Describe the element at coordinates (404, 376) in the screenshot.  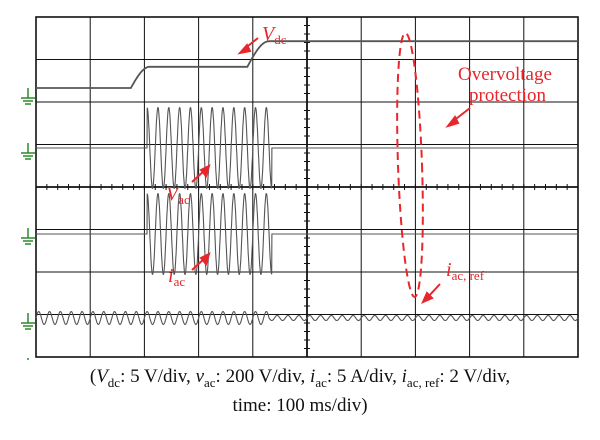
I see `caption-iacref-sym: i` at that location.